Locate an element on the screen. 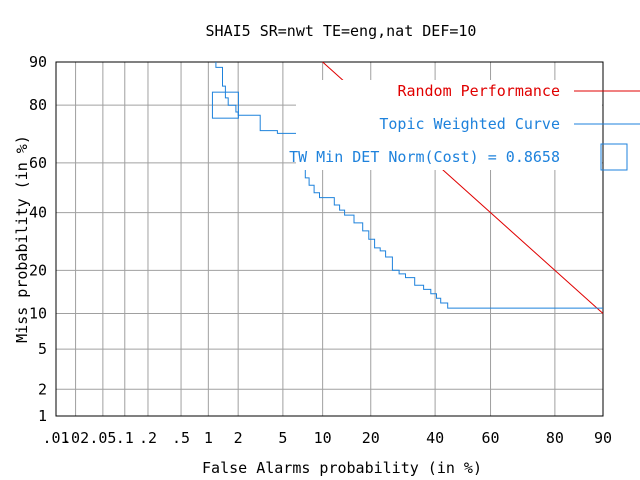  y-tick-label: 1 is located at coordinates (42, 416).